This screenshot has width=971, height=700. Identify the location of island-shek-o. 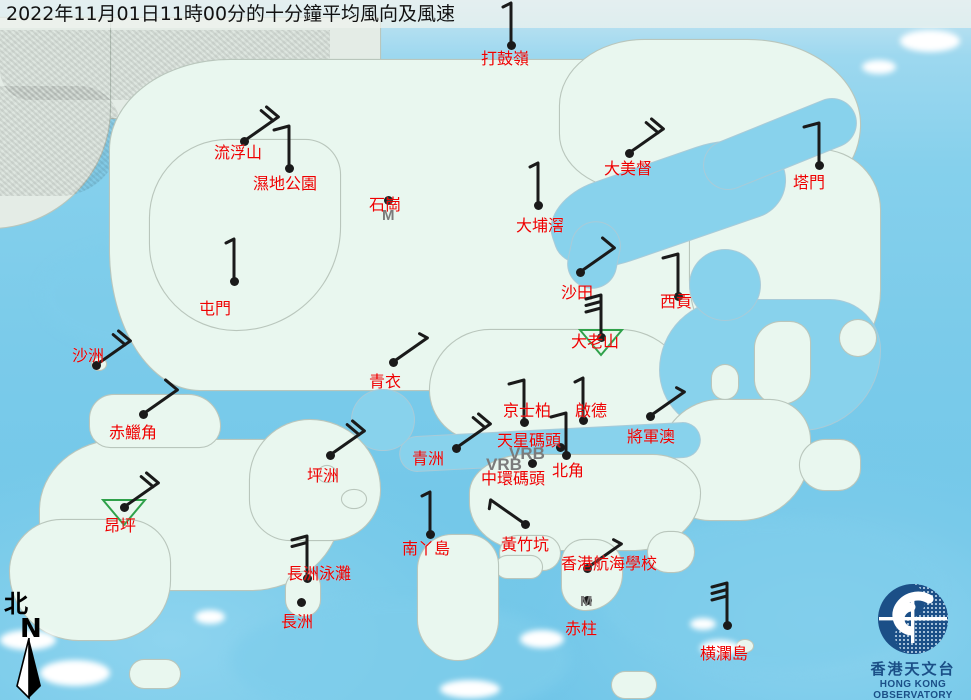
(671, 552).